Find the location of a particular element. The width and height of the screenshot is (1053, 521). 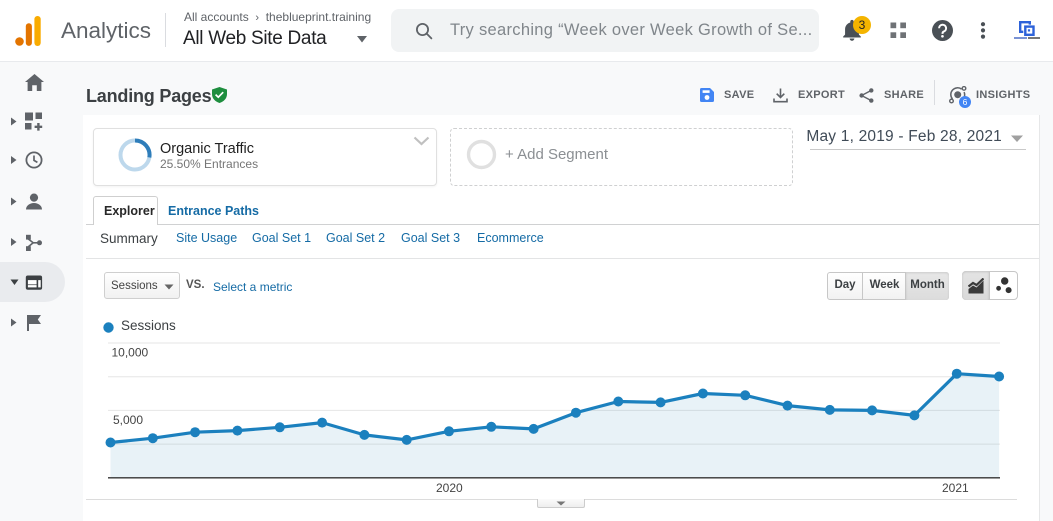

svg-text: 5,000 is located at coordinates (128, 420).